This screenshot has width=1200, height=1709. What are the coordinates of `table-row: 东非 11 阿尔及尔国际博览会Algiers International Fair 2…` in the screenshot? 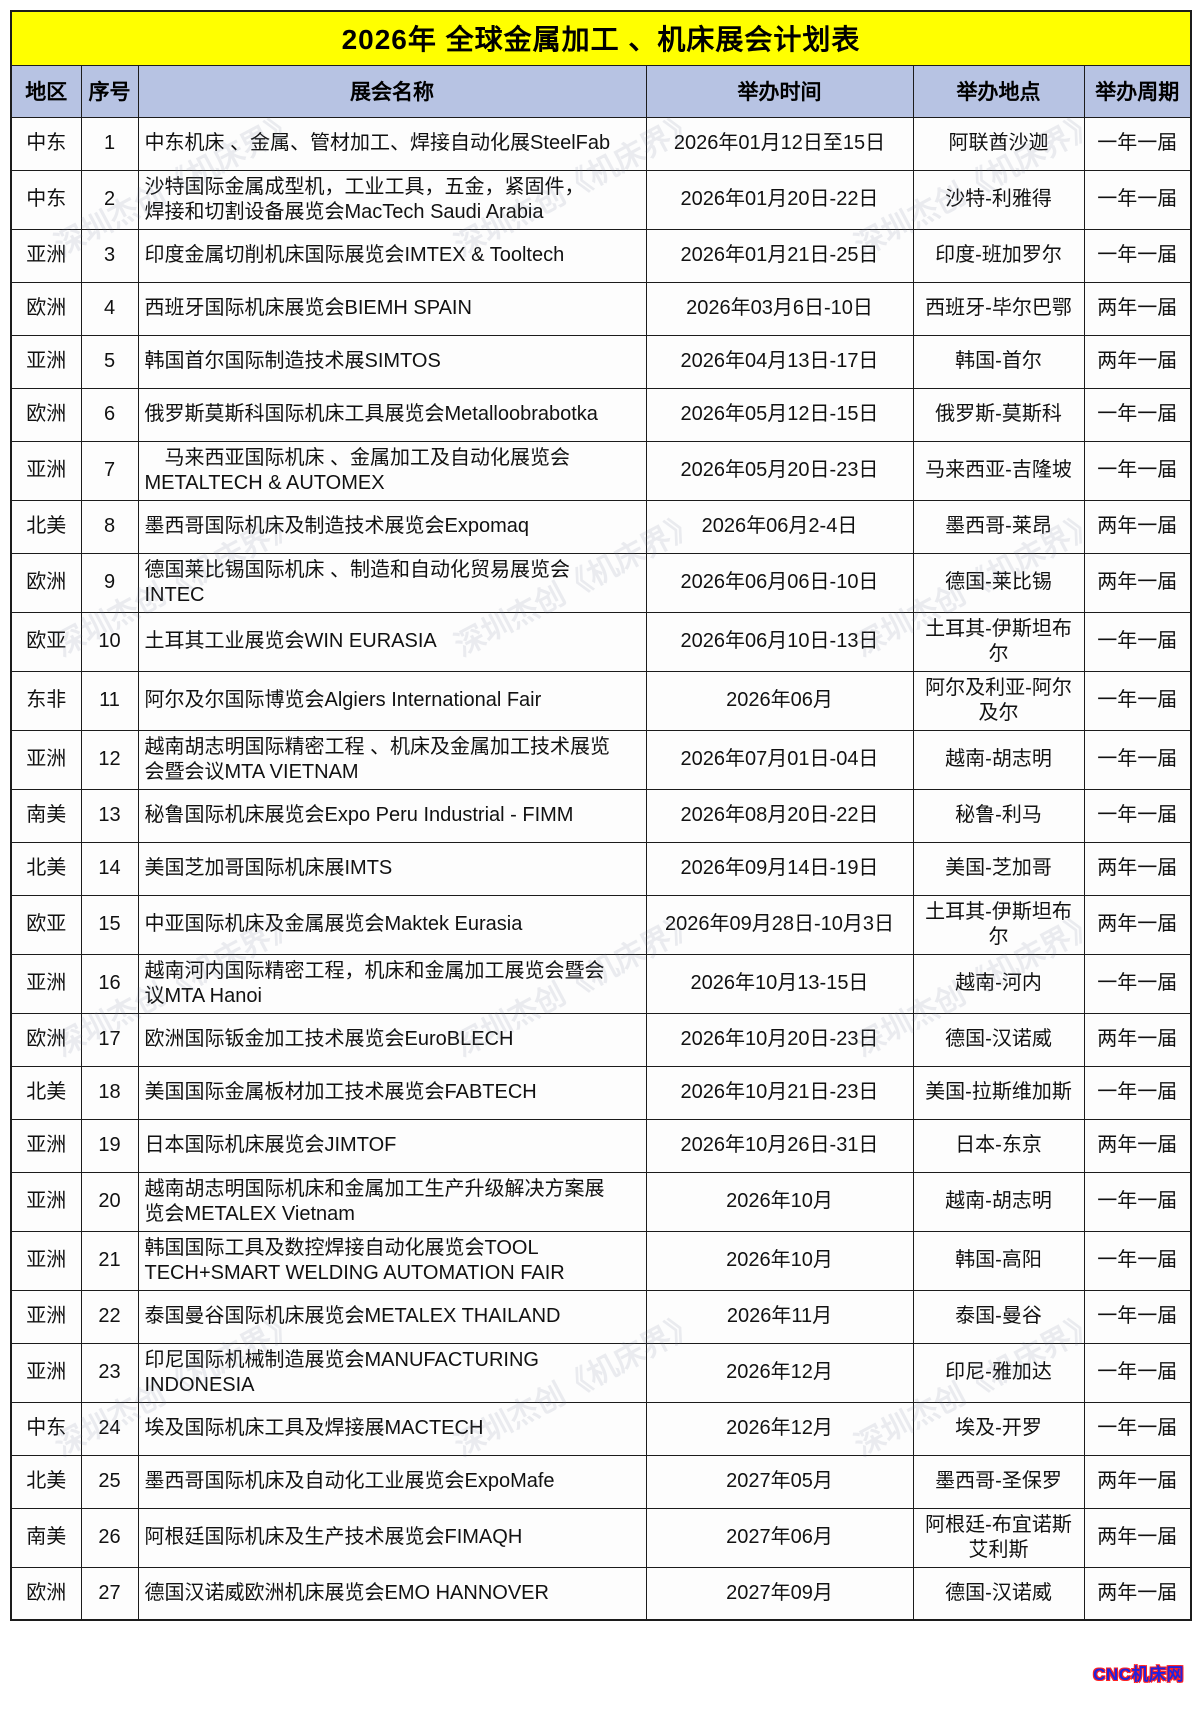 It's located at (601, 700).